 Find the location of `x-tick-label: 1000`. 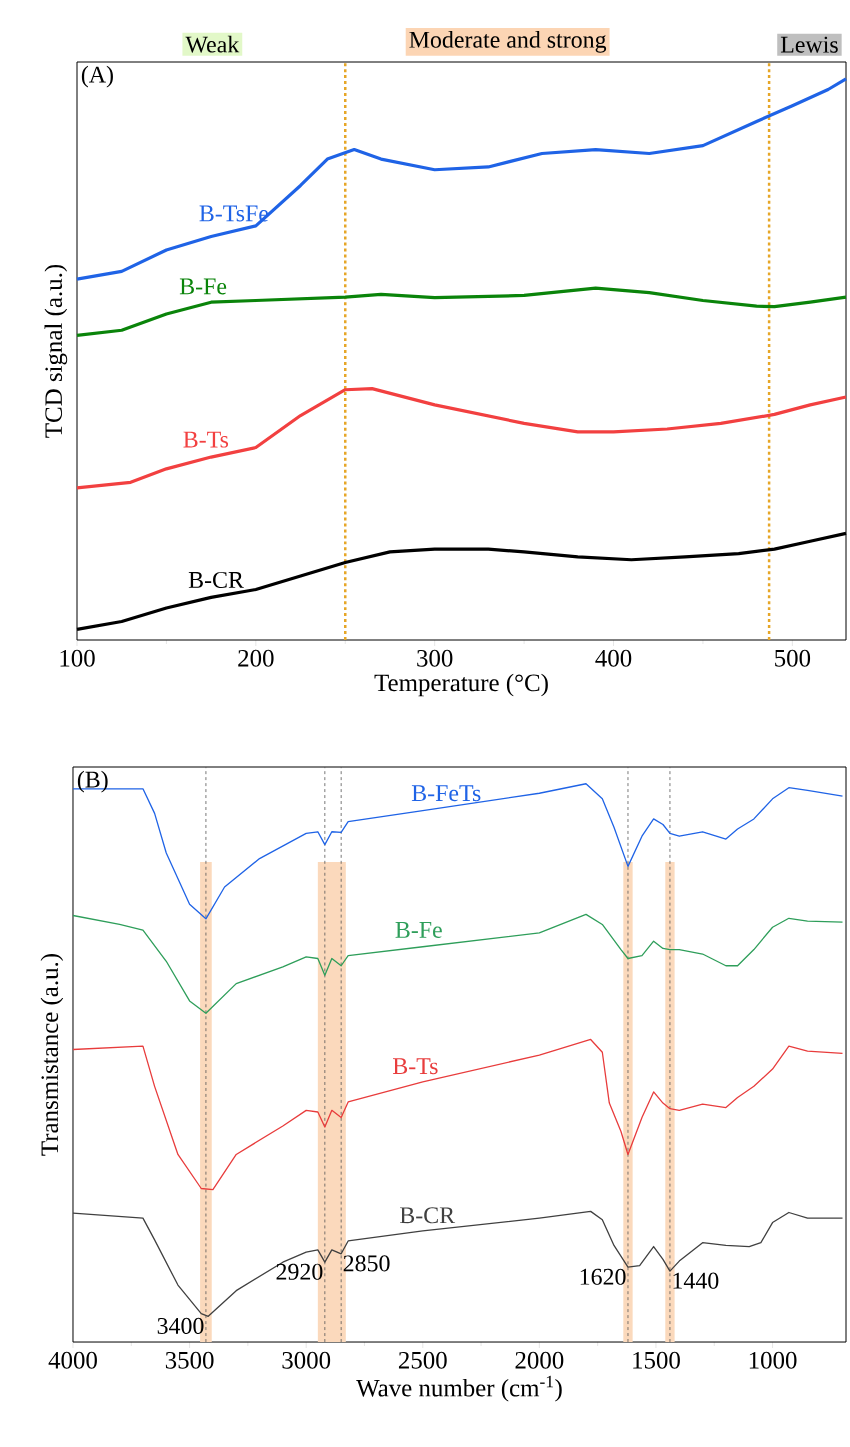

x-tick-label: 1000 is located at coordinates (773, 1360).